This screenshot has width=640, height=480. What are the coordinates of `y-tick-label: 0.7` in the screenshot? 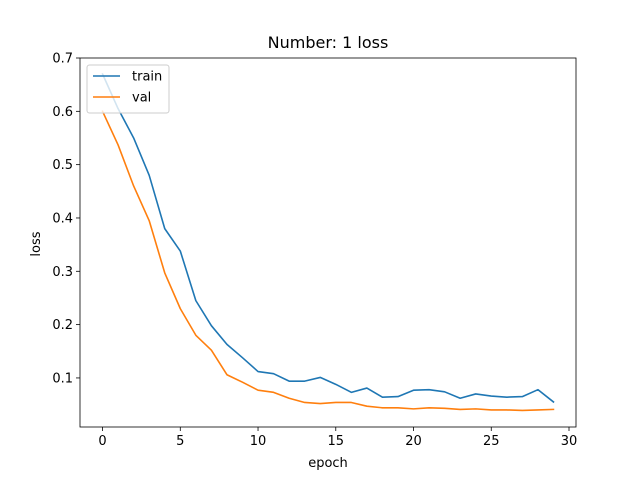 It's located at (62, 59).